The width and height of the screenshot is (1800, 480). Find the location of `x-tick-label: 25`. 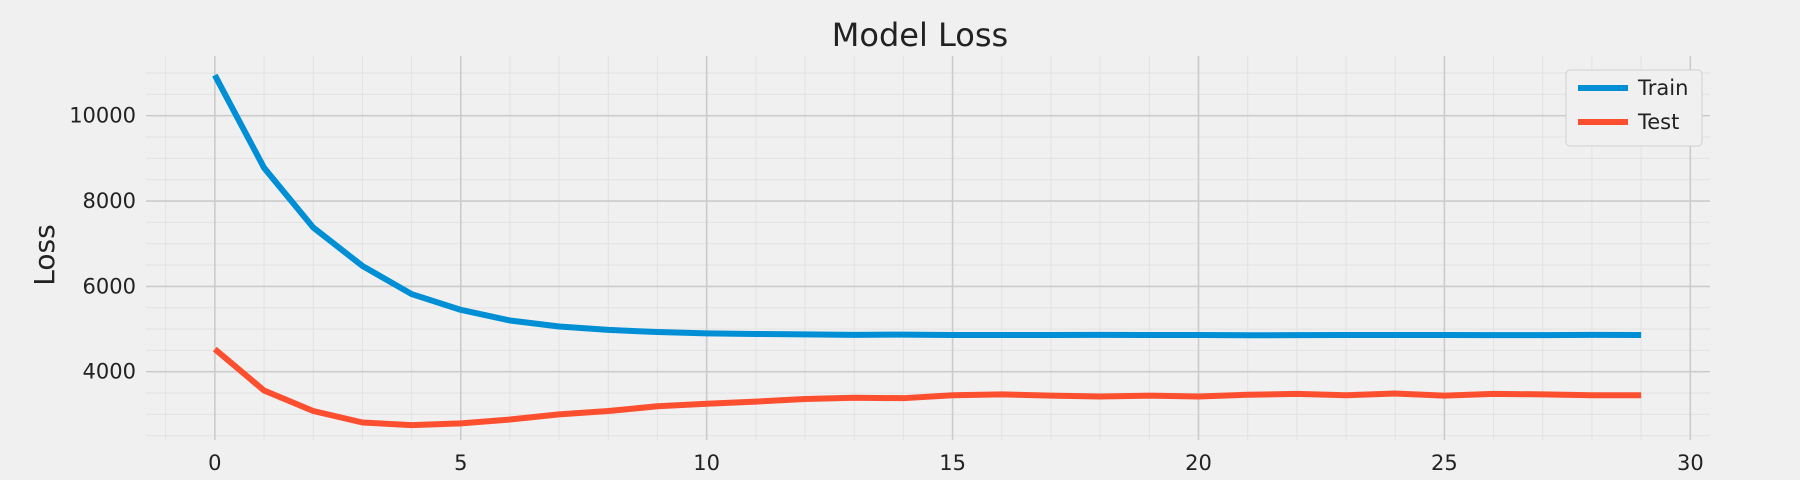

x-tick-label: 25 is located at coordinates (1444, 463).